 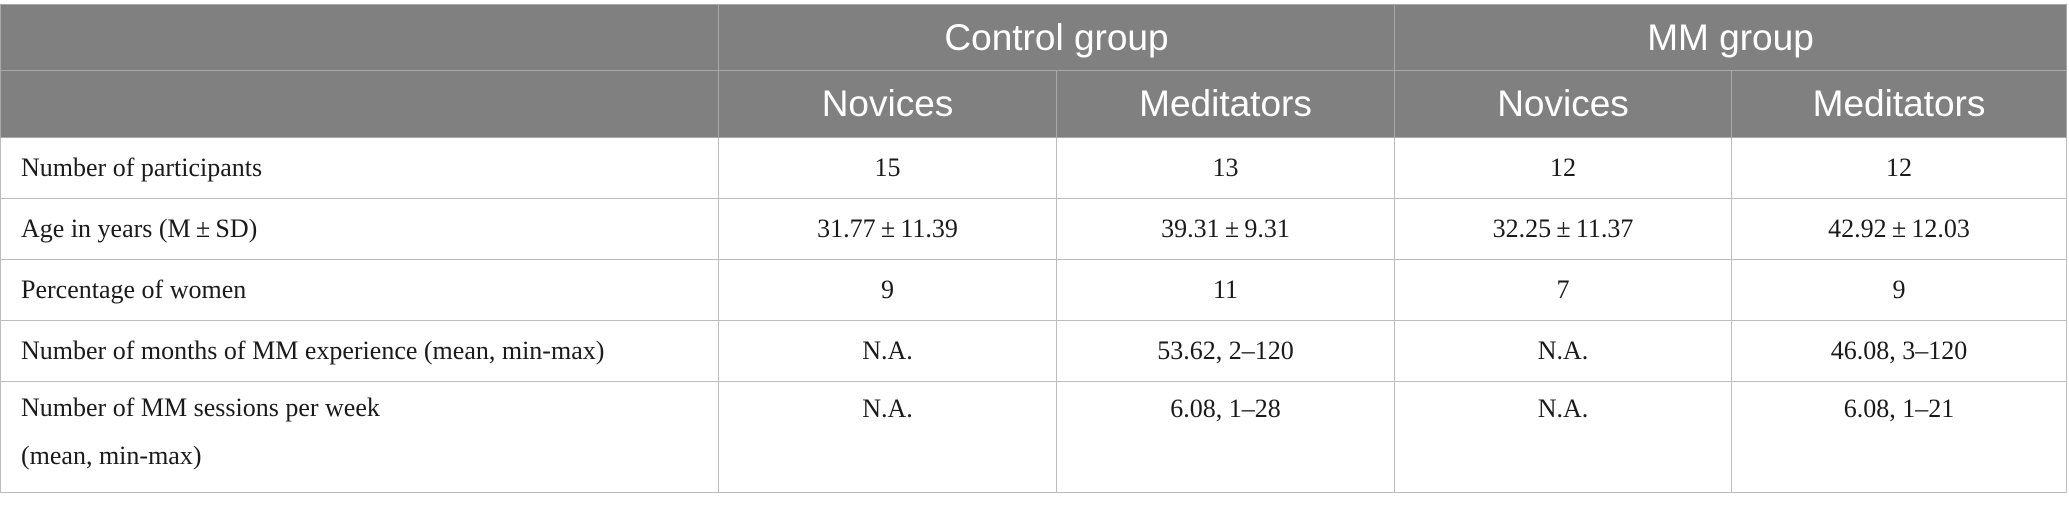 I want to click on table-cell: 32.25 ± 11.37, so click(x=1563, y=229).